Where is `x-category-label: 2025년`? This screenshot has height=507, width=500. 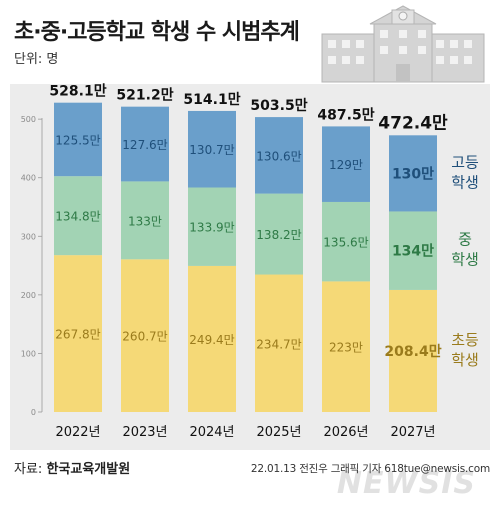
x-category-label: 2025년 is located at coordinates (278, 432).